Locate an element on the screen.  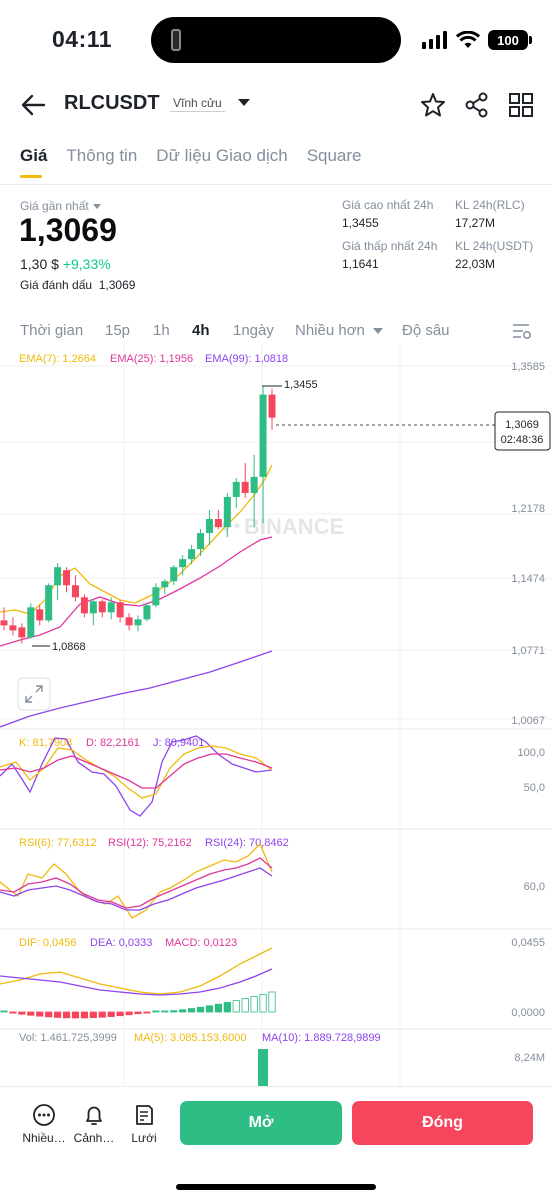
kdj-d-legend: D: 82,2161 is located at coordinates (113, 743).